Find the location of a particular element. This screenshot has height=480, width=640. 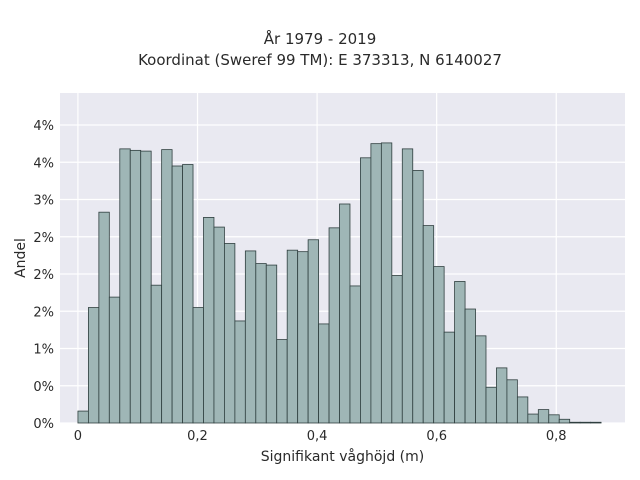

x-tick-label: 0,2 is located at coordinates (197, 436).